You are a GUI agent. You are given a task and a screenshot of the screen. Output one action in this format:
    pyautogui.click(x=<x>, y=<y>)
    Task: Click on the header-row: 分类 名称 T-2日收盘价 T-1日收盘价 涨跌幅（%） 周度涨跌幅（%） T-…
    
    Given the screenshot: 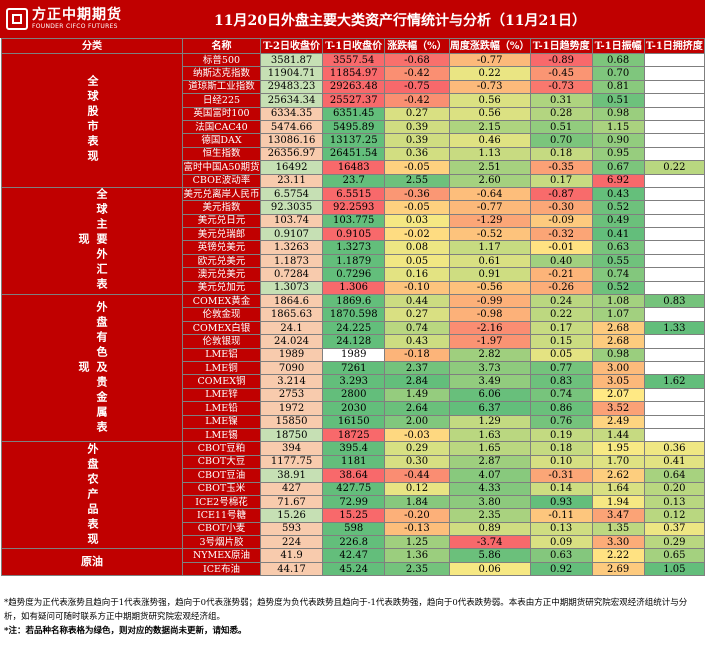 What is the action you would take?
    pyautogui.click(x=353, y=46)
    